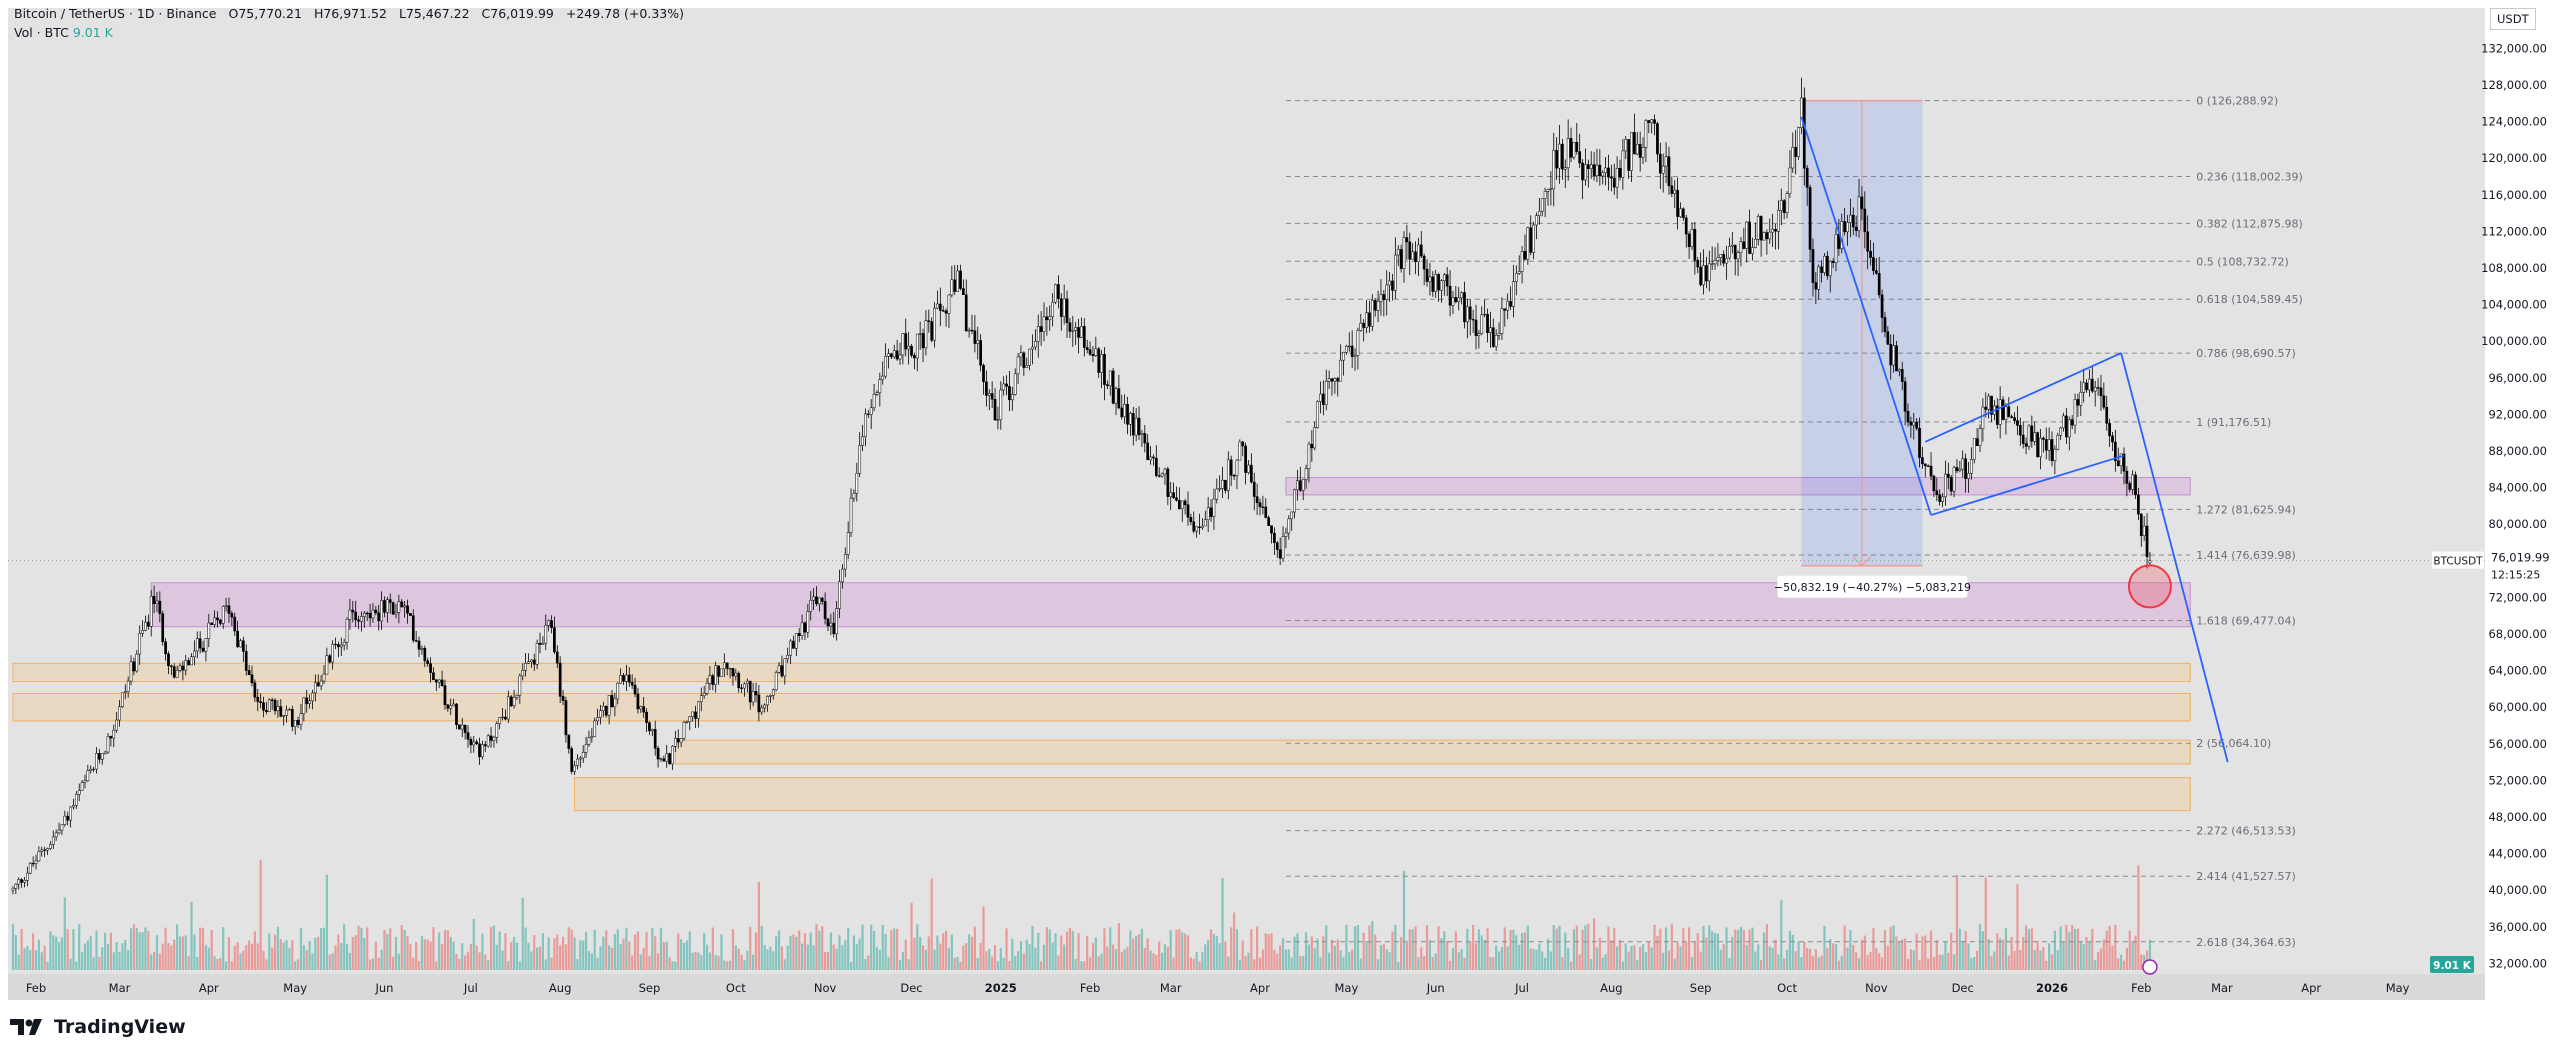 The image size is (2560, 1055). Describe the element at coordinates (1382, 794) in the screenshot. I see `support-zone-orange` at that location.